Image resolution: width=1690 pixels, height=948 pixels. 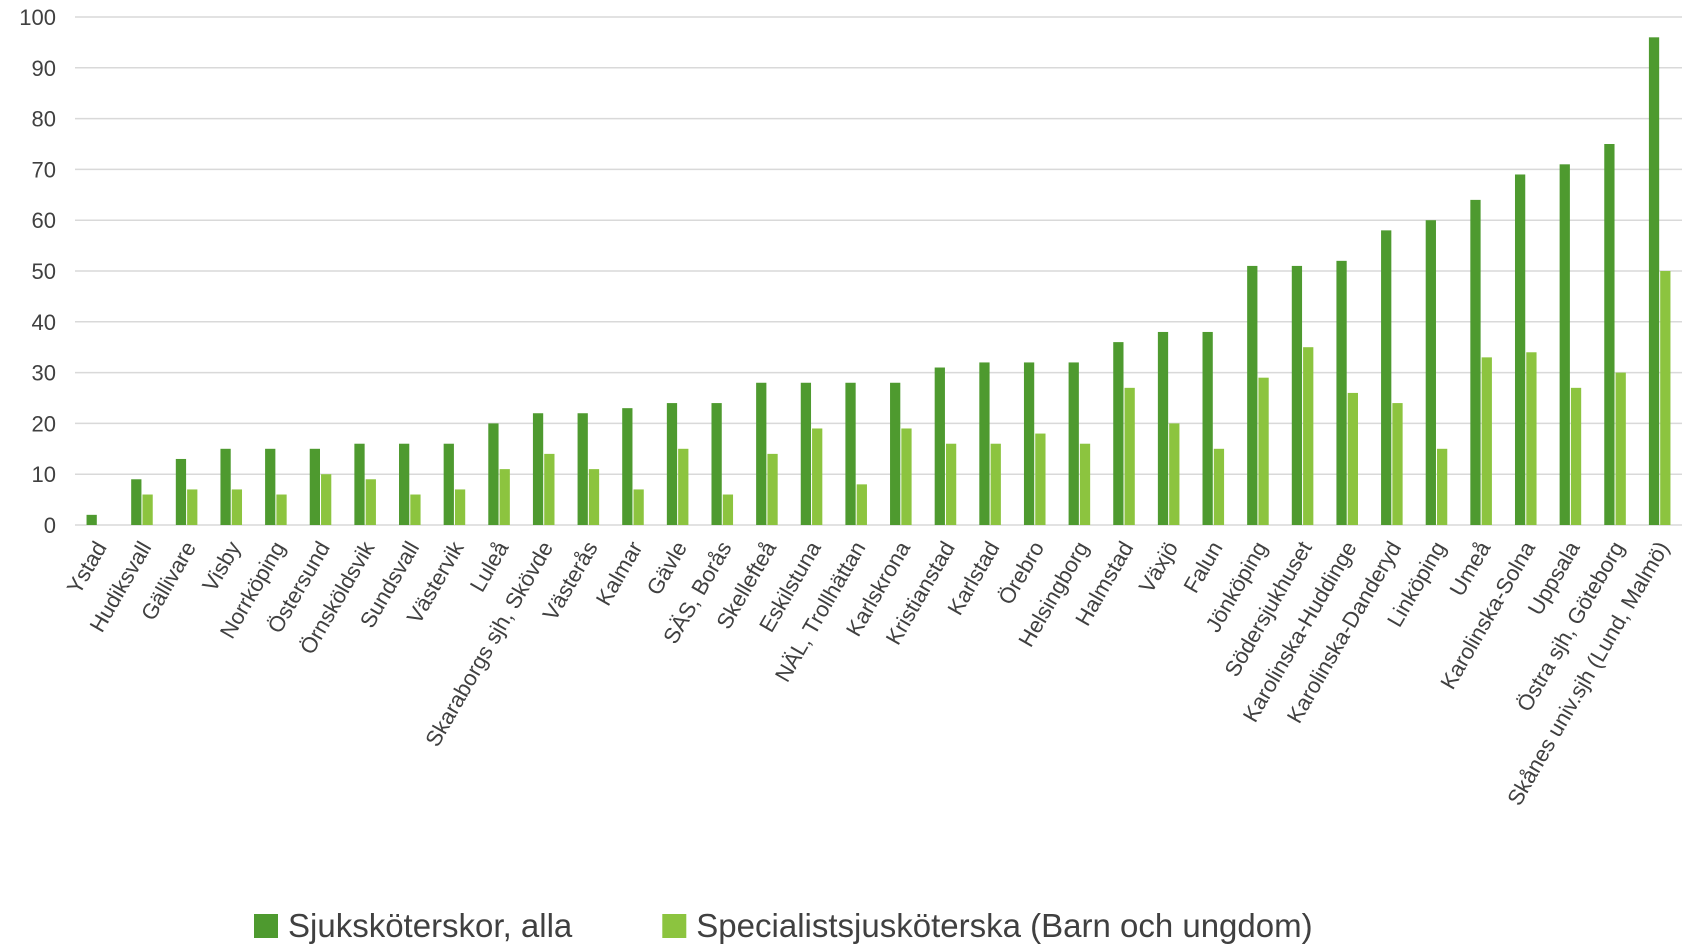 What do you see at coordinates (1004, 925) in the screenshot?
I see `legend-label: Specialistsjusköterska (Barn och ungdom)` at bounding box center [1004, 925].